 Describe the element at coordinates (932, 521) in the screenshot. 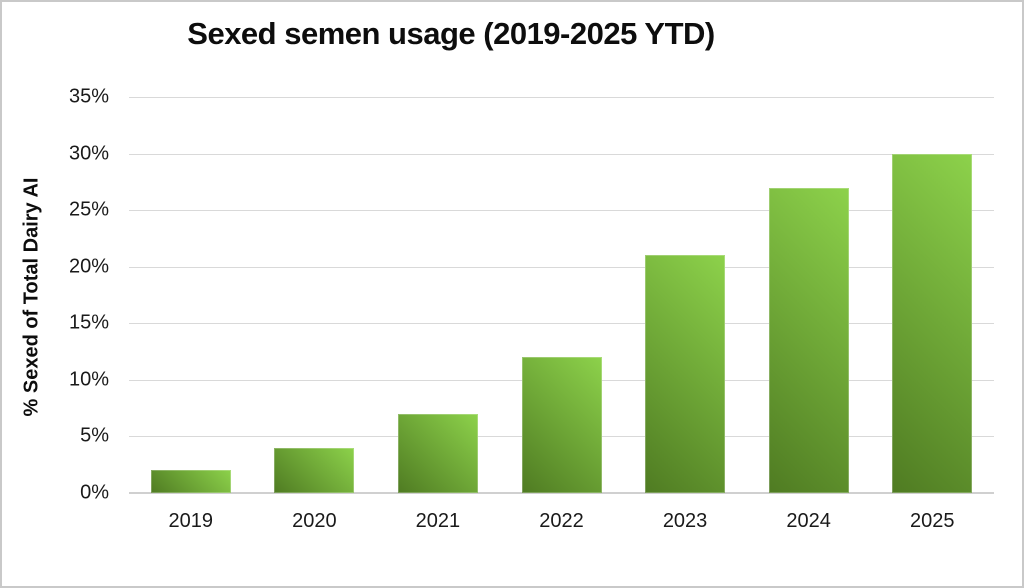

I see `x-tick-label: 2025` at that location.